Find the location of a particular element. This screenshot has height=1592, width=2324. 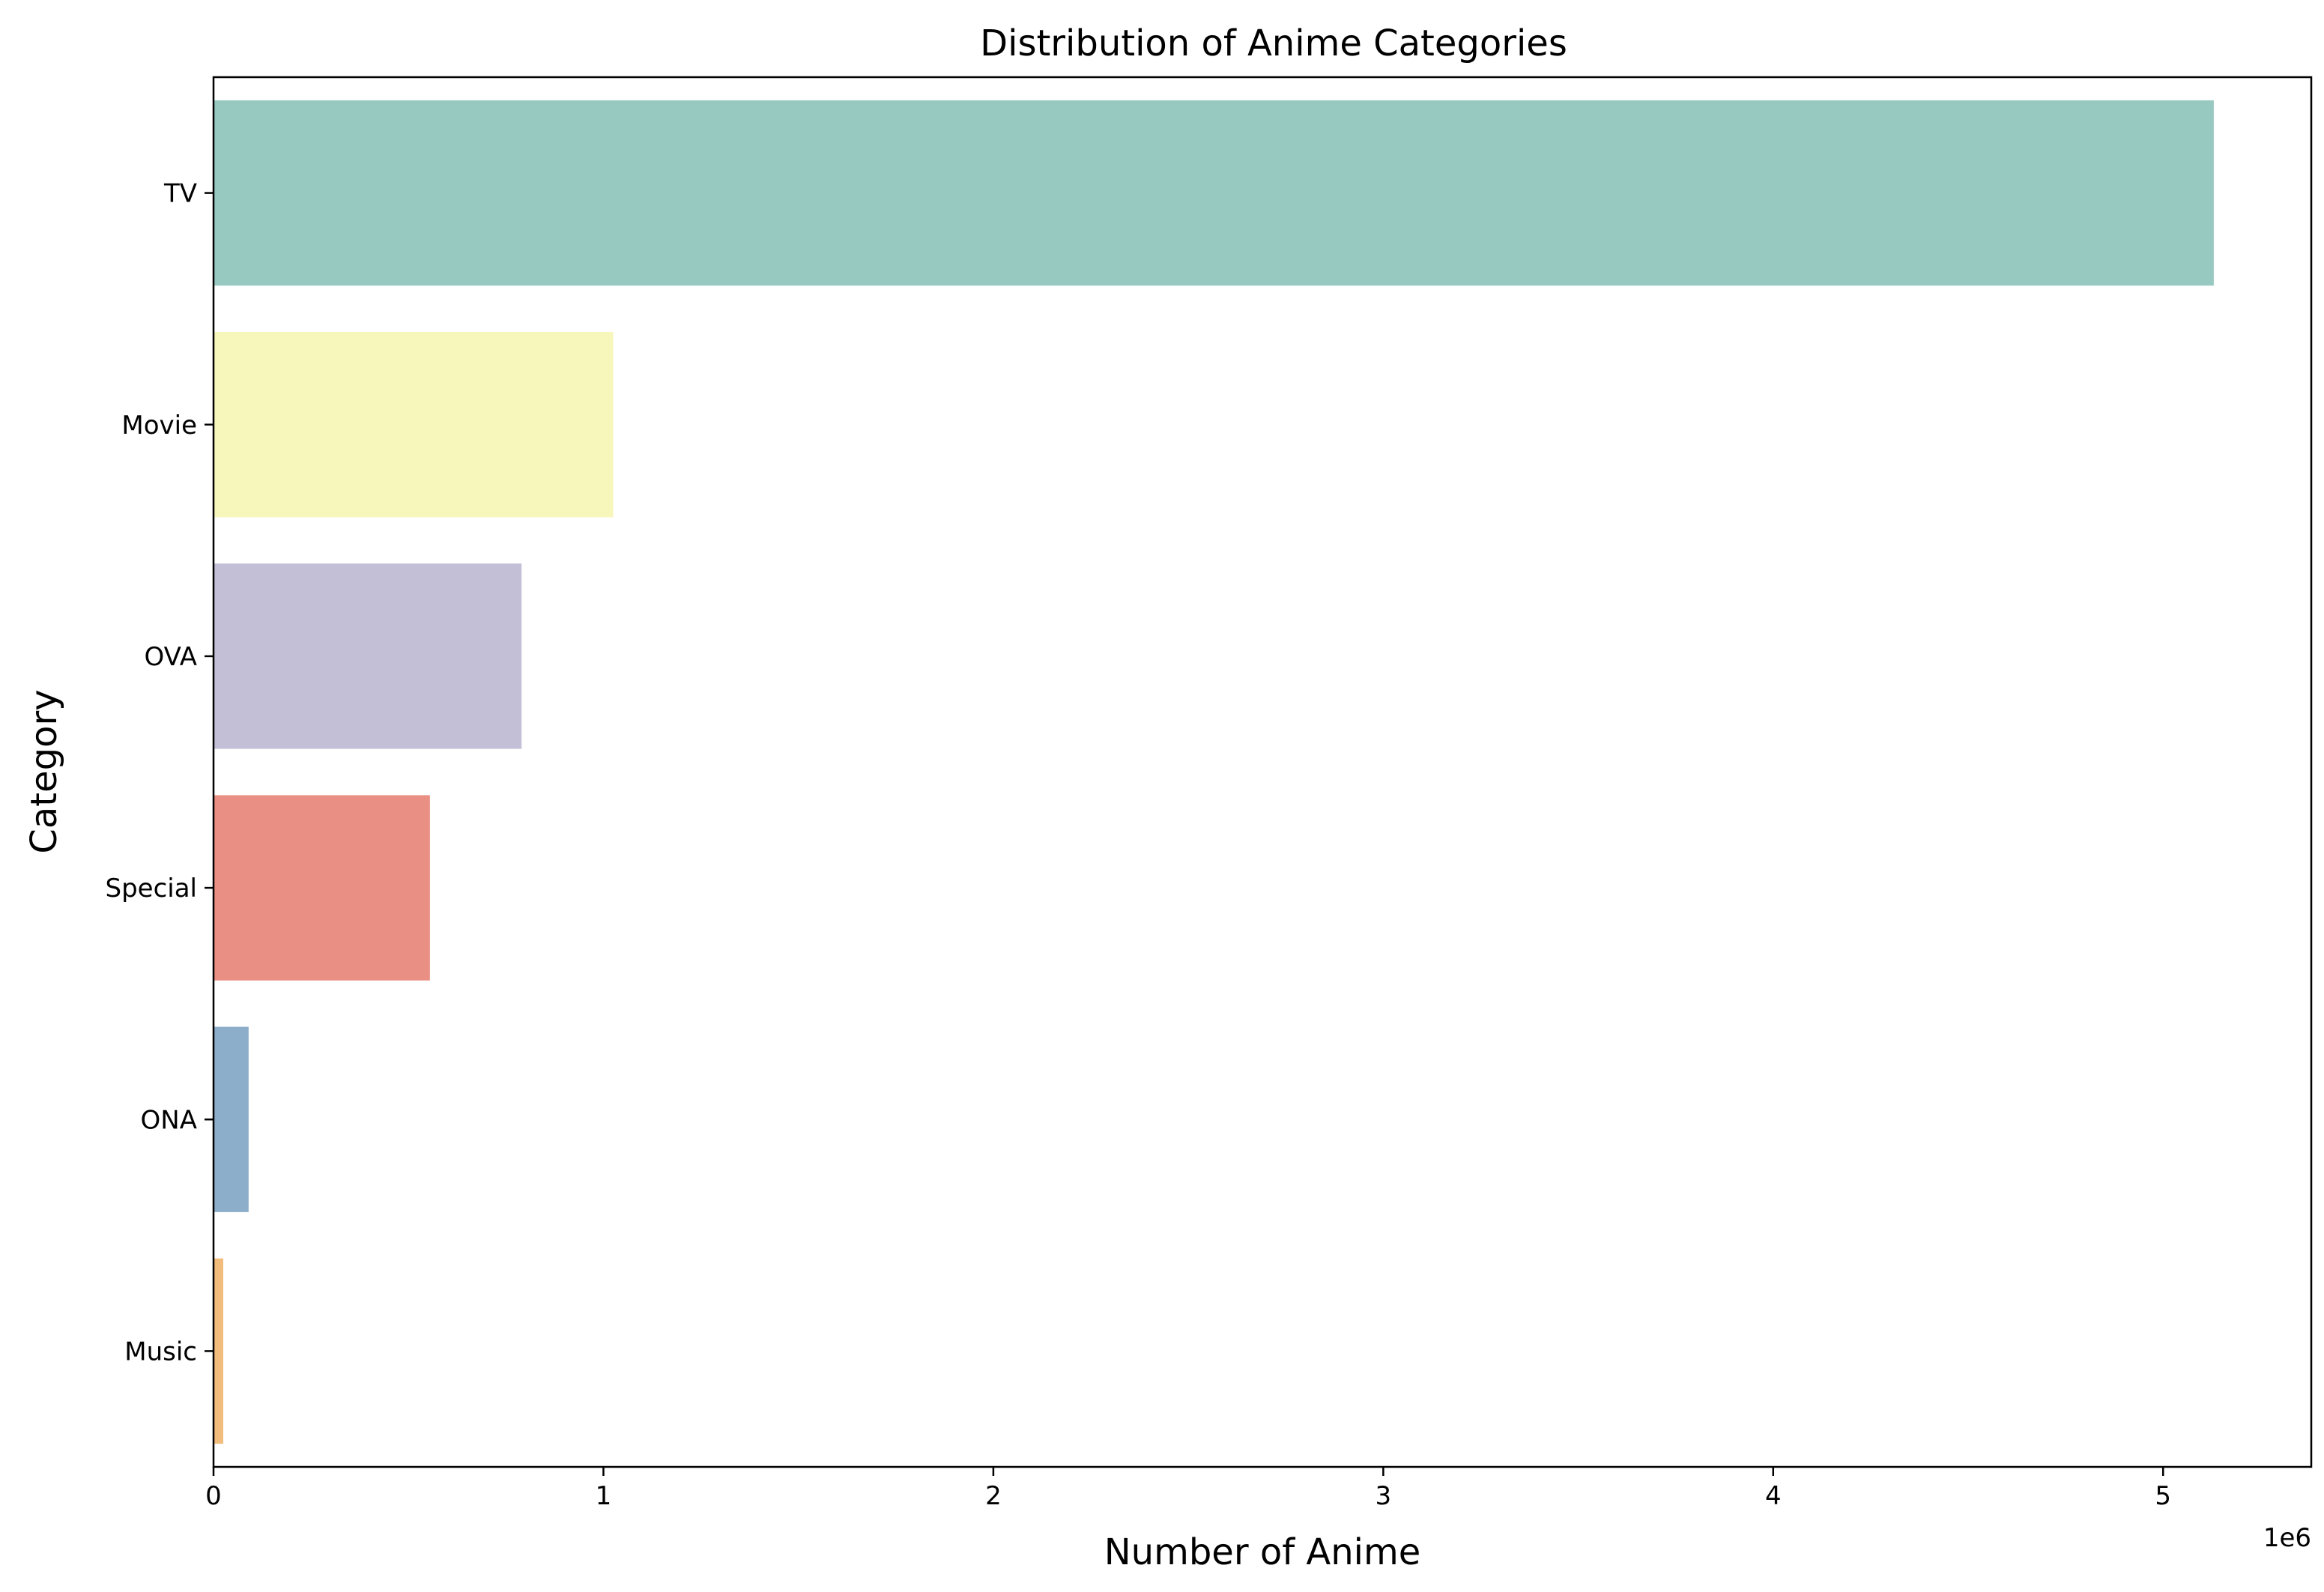

x-axis-label: Number of Anime is located at coordinates (1262, 1552).